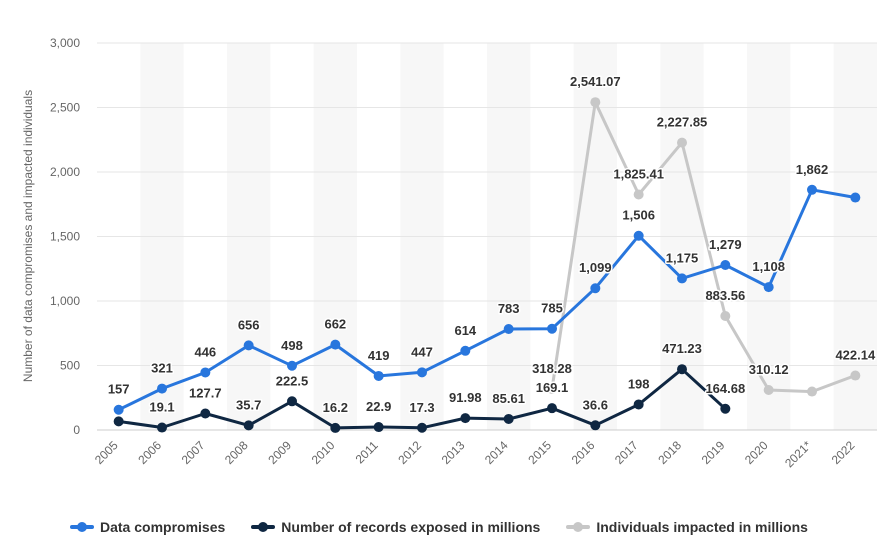 This screenshot has width=886, height=559. I want to click on data-label: 1,862, so click(812, 169).